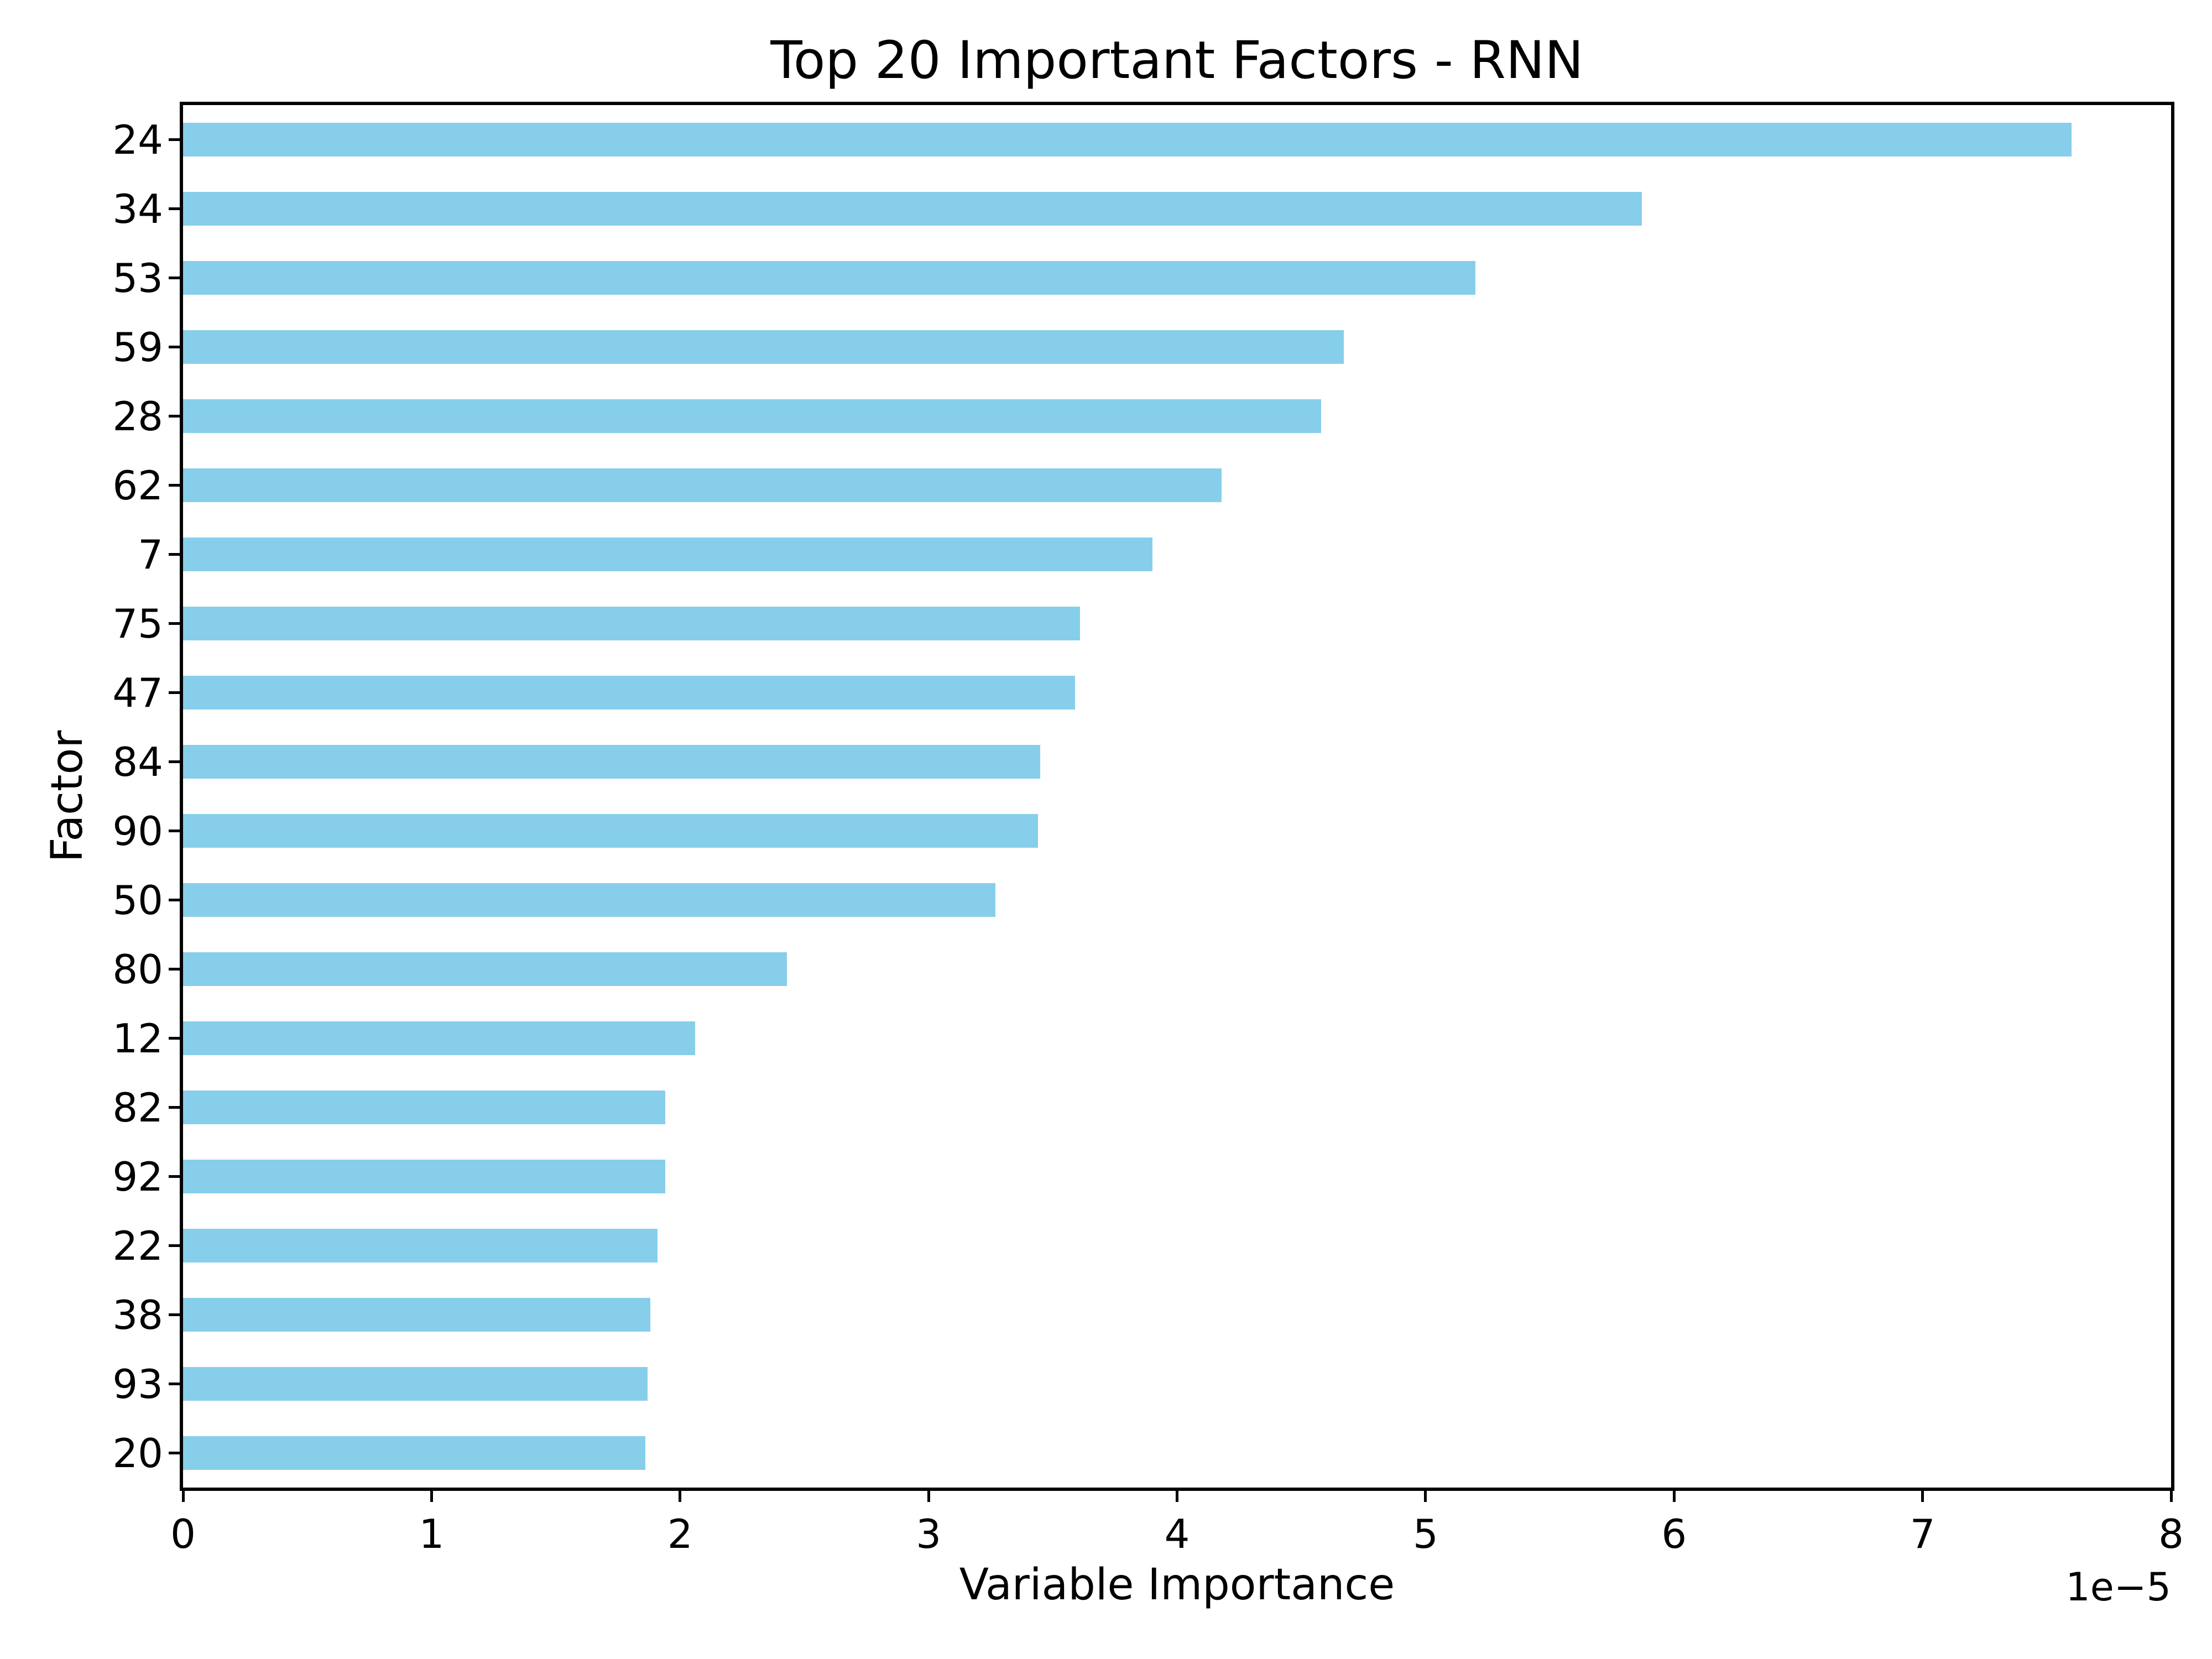 The height and width of the screenshot is (1659, 2212). Describe the element at coordinates (137, 417) in the screenshot. I see `y-tick-label-28: 28` at that location.